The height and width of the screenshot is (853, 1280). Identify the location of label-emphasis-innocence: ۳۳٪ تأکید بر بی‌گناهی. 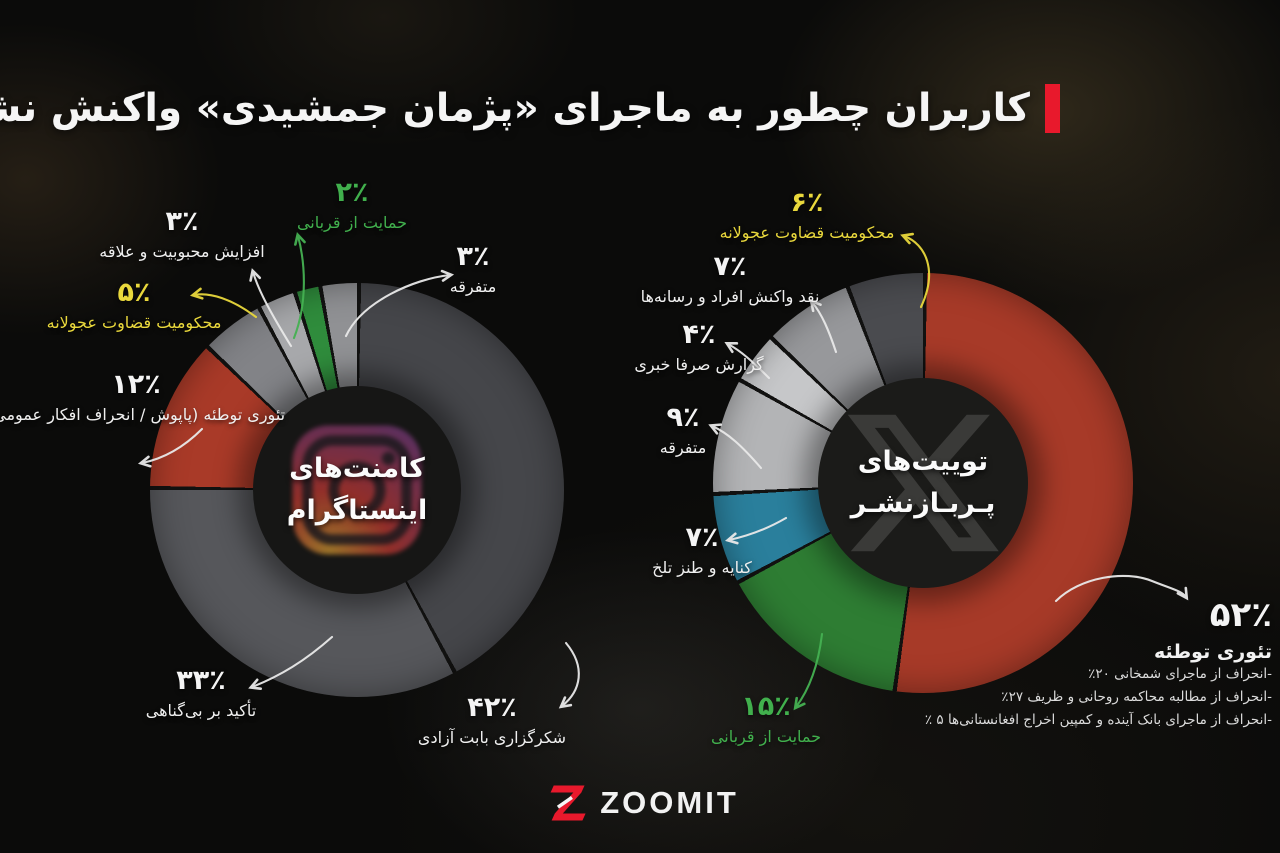
(201, 693).